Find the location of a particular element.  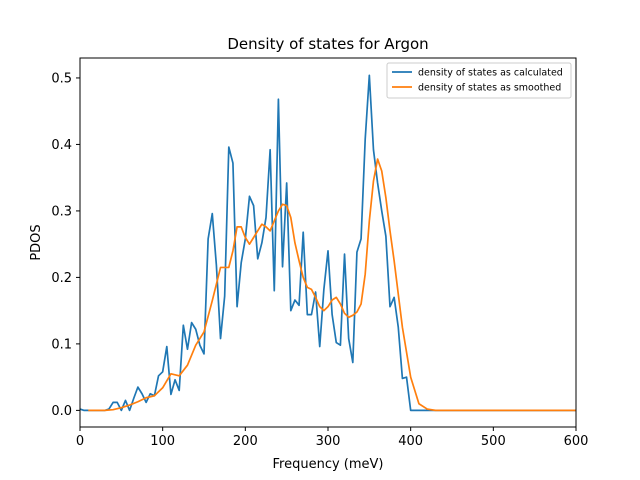

chart-title: Density of states for Argon is located at coordinates (327, 44).